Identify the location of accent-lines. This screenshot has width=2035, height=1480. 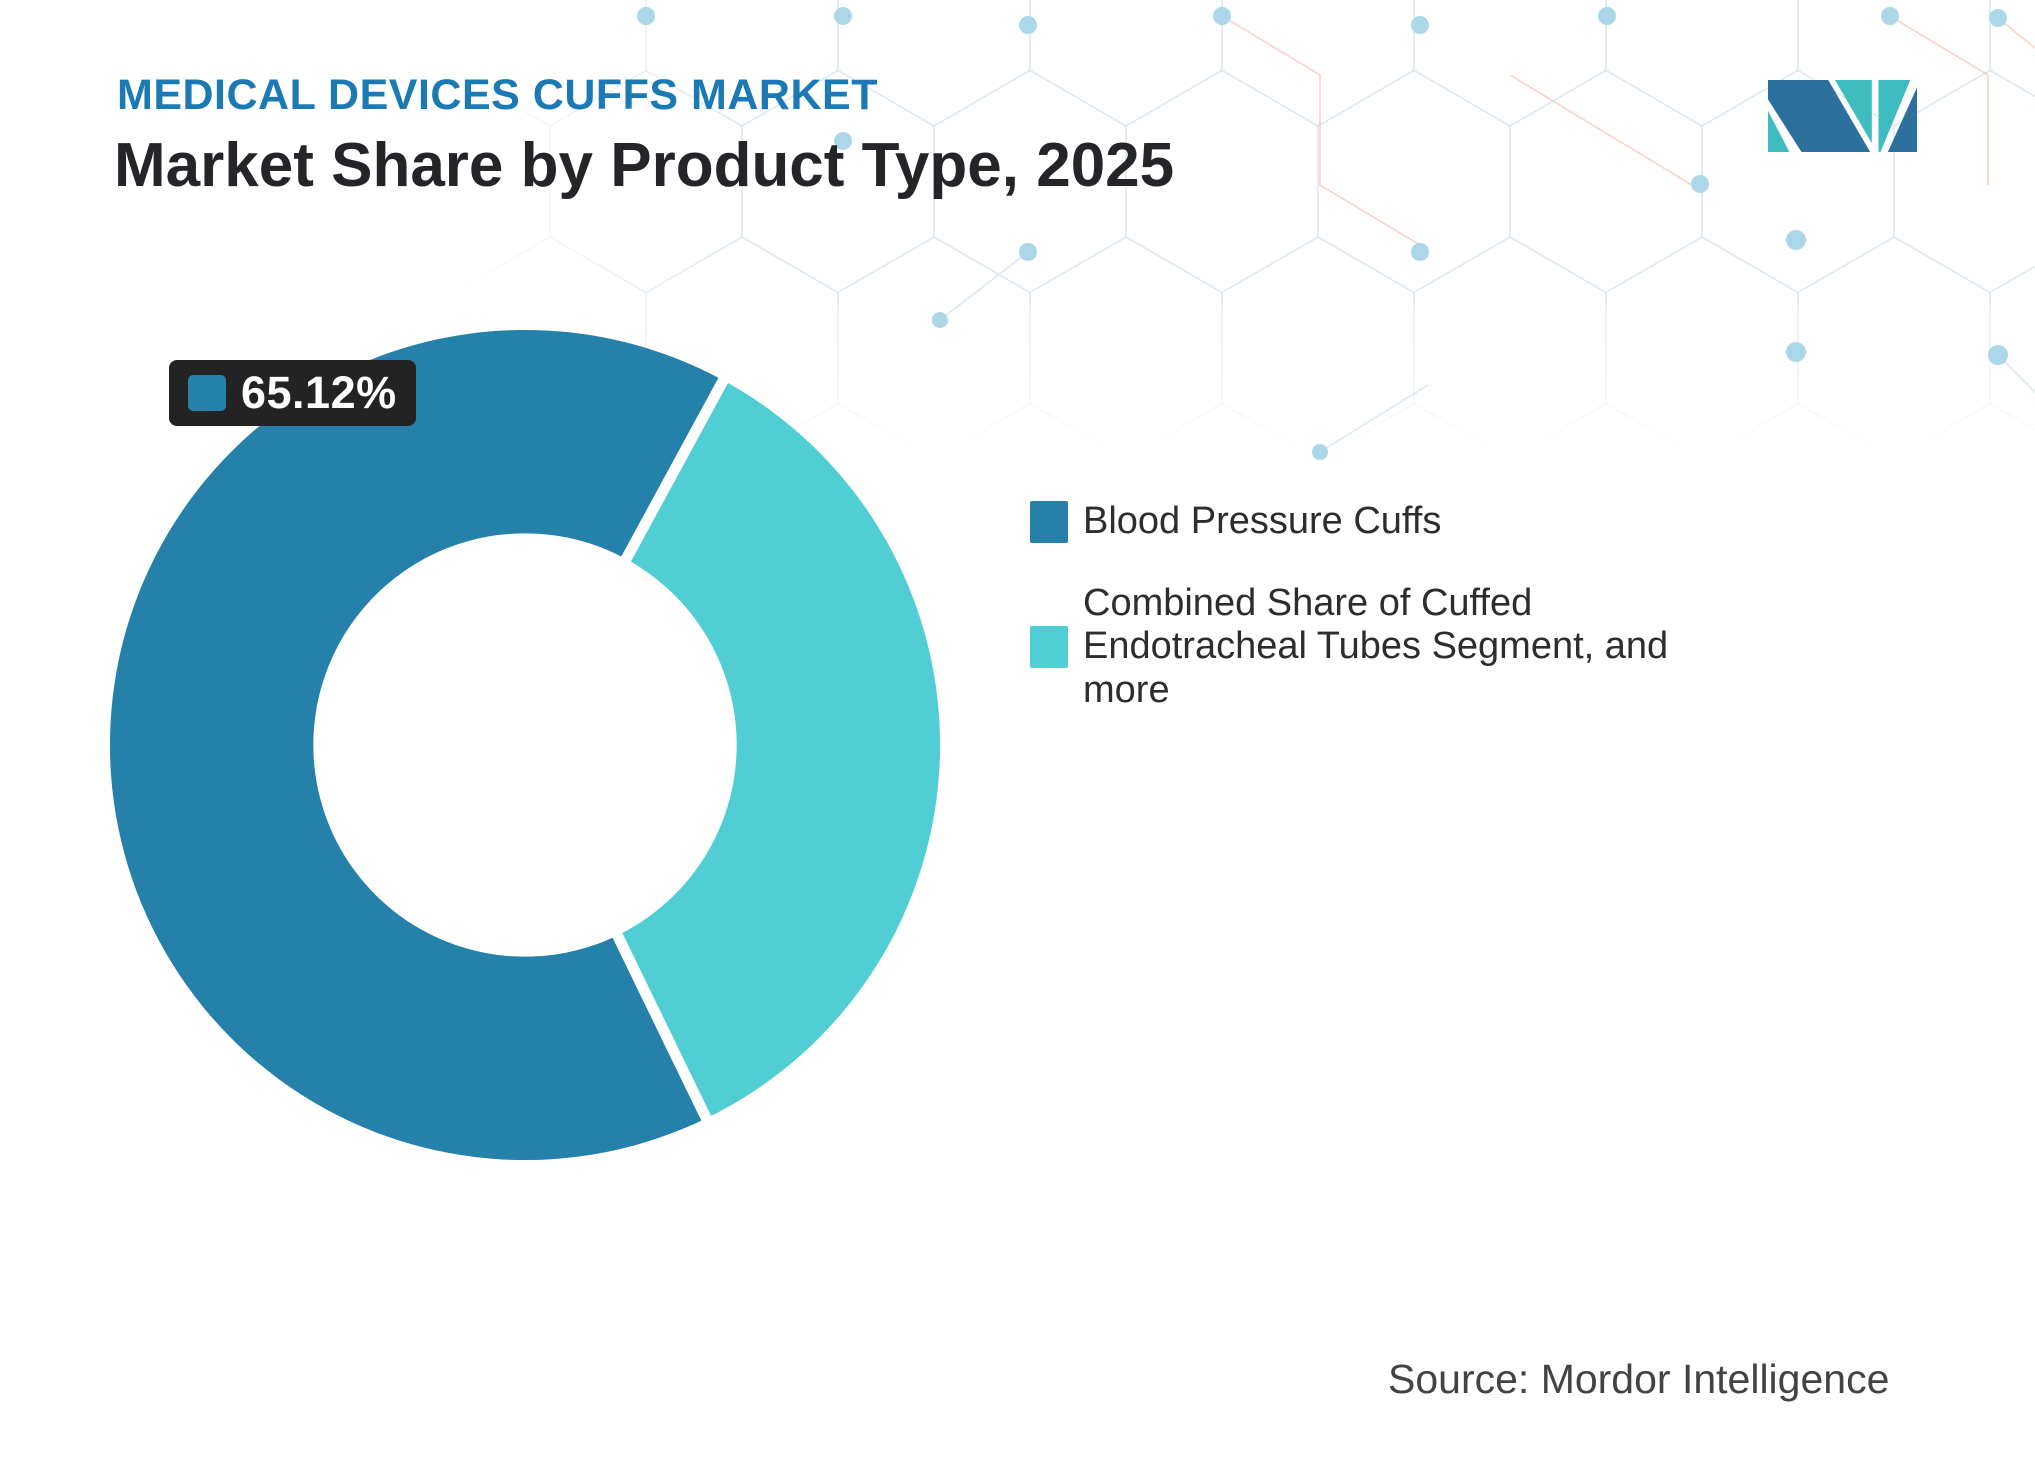
(1628, 130).